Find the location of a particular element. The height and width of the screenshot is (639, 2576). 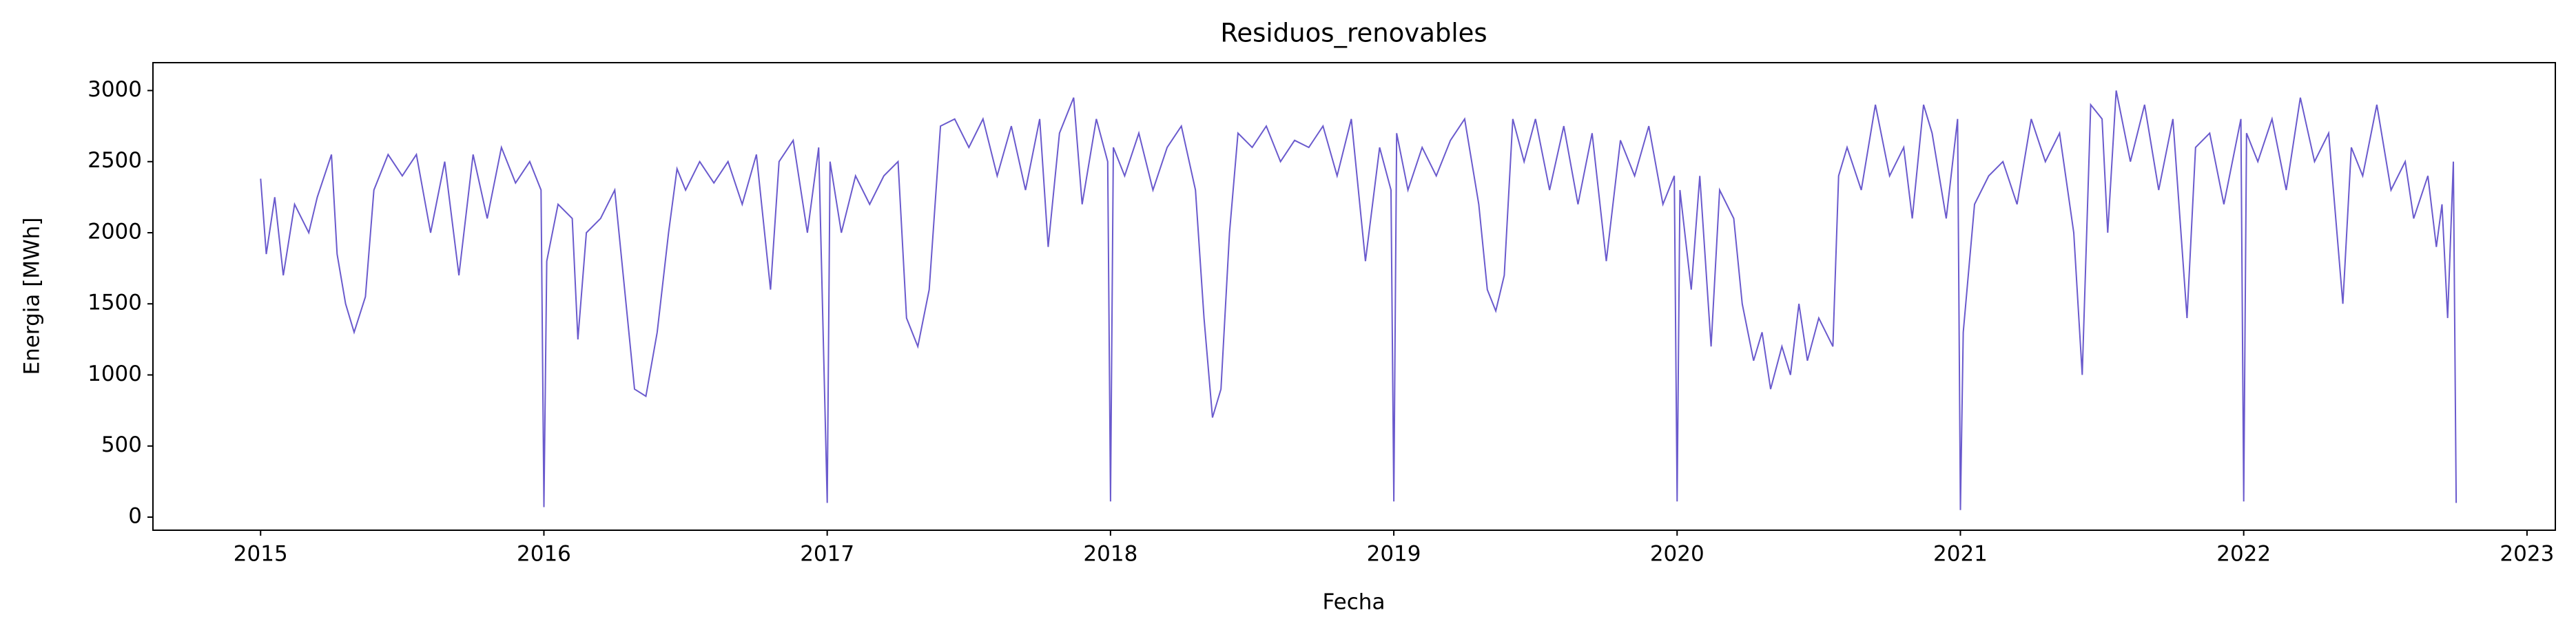

x-tick-label: 2016 is located at coordinates (544, 554).